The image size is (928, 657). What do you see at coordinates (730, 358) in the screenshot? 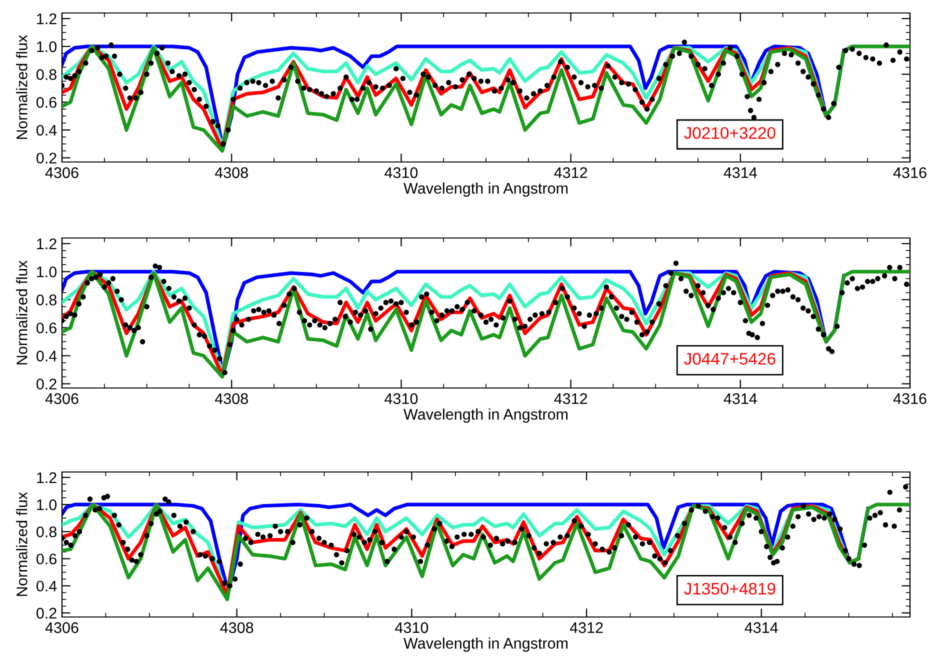
I see `annotation: J0447+5426` at bounding box center [730, 358].